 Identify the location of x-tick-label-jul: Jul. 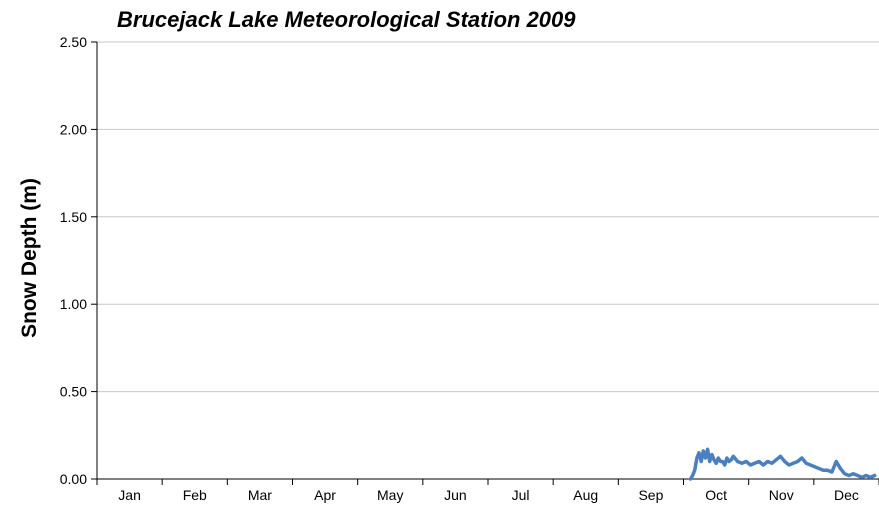
(521, 495).